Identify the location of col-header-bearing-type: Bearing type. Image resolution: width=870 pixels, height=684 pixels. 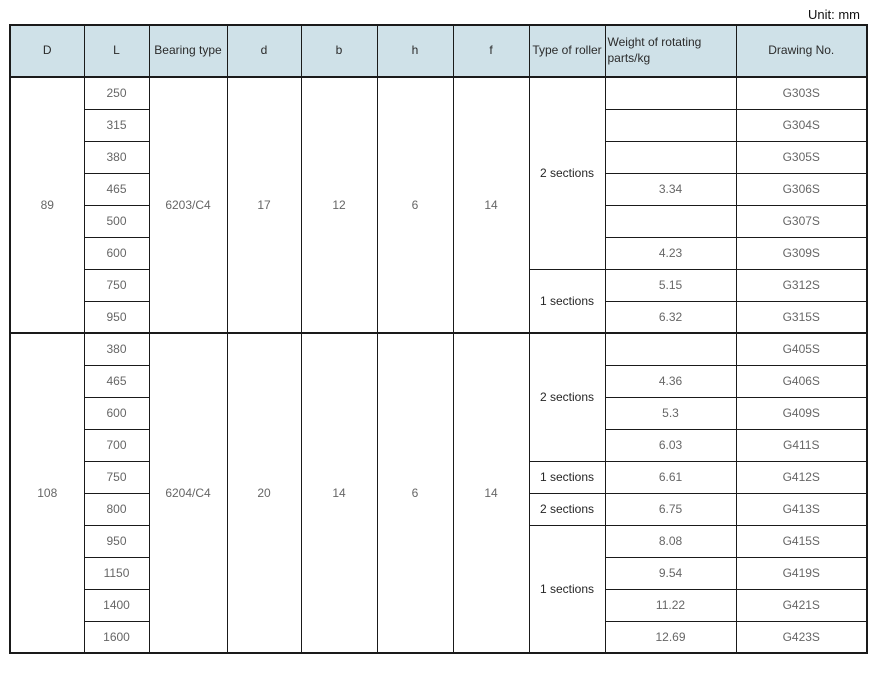
(188, 51).